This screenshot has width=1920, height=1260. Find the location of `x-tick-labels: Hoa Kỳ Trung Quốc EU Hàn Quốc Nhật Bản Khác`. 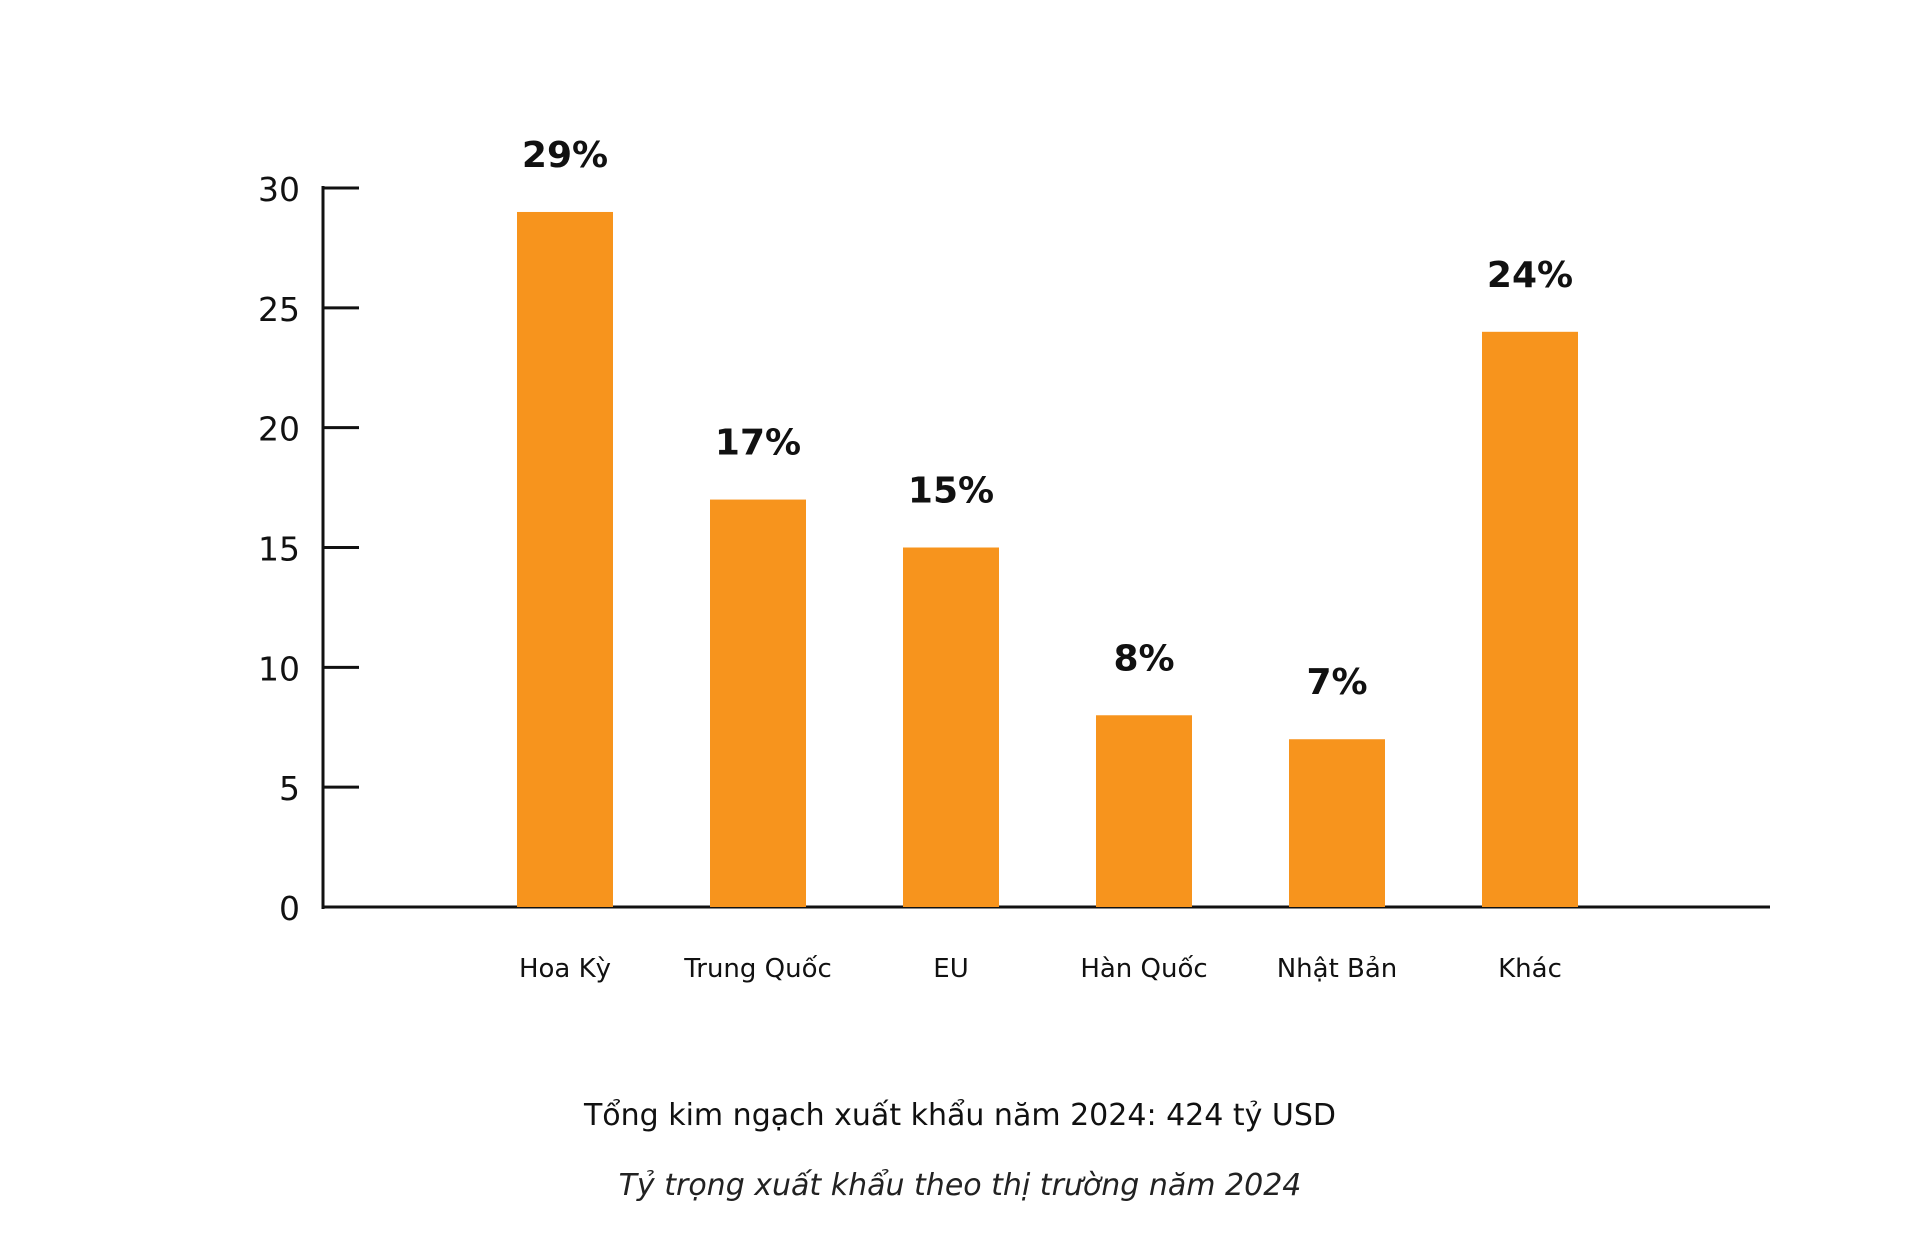

x-tick-labels: Hoa Kỳ Trung Quốc EU Hàn Quốc Nhật Bản Khác is located at coordinates (1040, 969).